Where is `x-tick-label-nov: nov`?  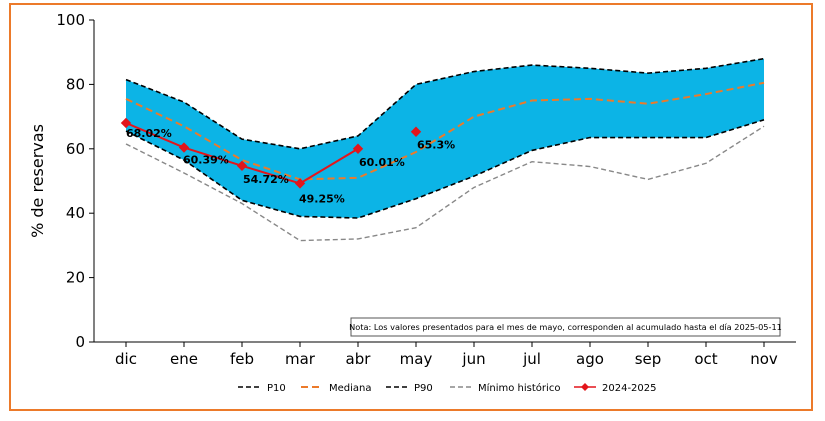 x-tick-label-nov: nov is located at coordinates (764, 359).